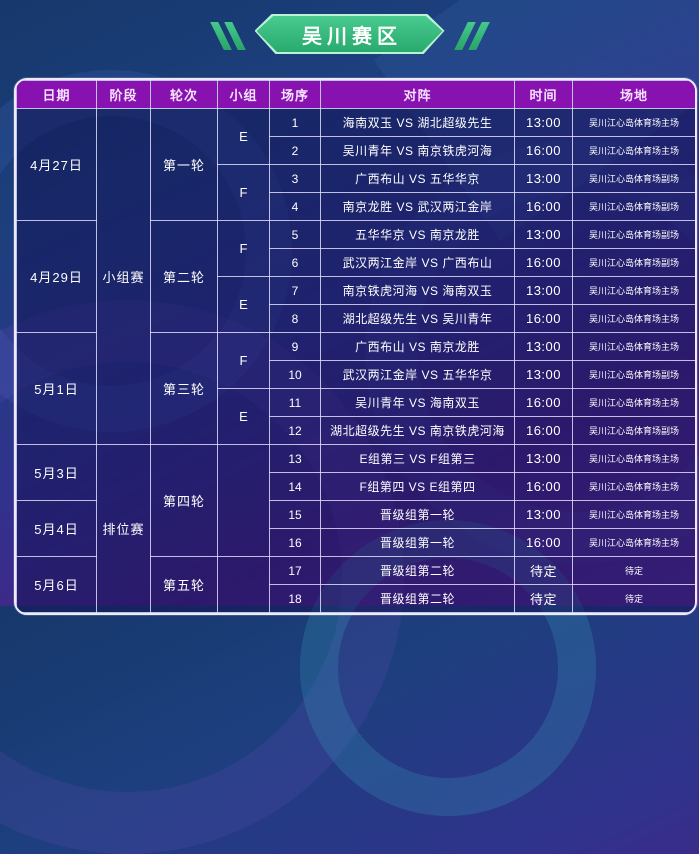 This screenshot has width=699, height=854. What do you see at coordinates (243, 94) in the screenshot?
I see `col-header-group: 小组` at bounding box center [243, 94].